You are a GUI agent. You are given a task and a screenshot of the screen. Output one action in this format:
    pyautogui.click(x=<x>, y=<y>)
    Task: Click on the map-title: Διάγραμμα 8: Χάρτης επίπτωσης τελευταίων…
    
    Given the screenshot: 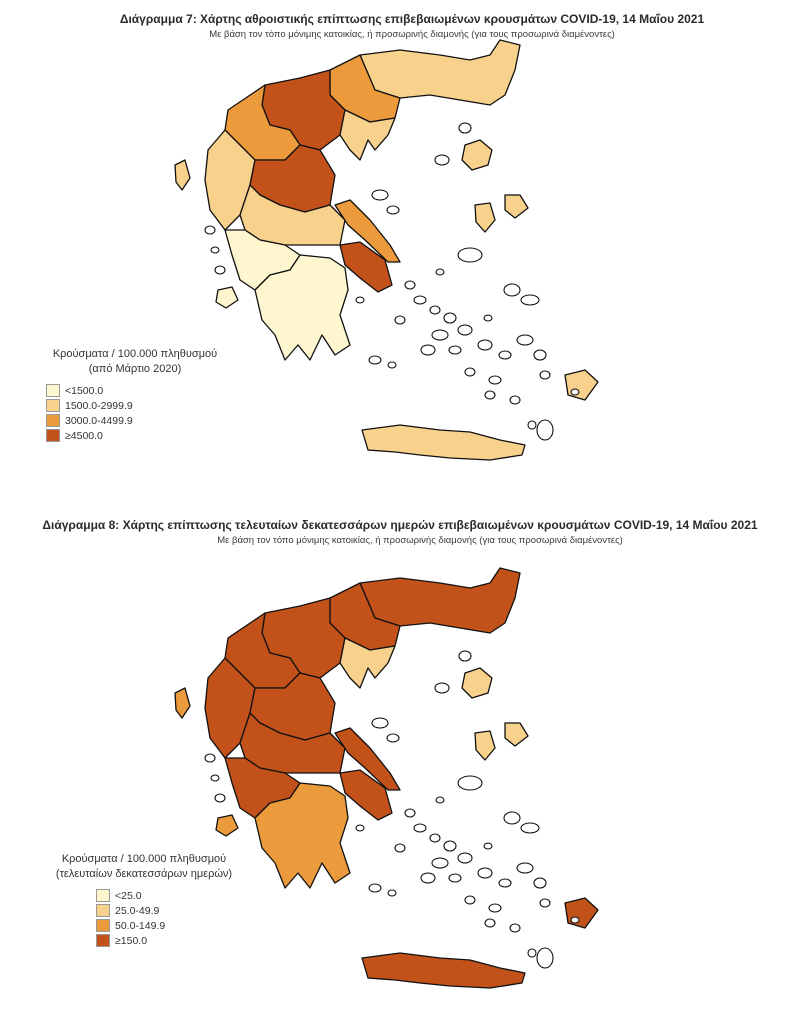 What is the action you would take?
    pyautogui.click(x=400, y=525)
    